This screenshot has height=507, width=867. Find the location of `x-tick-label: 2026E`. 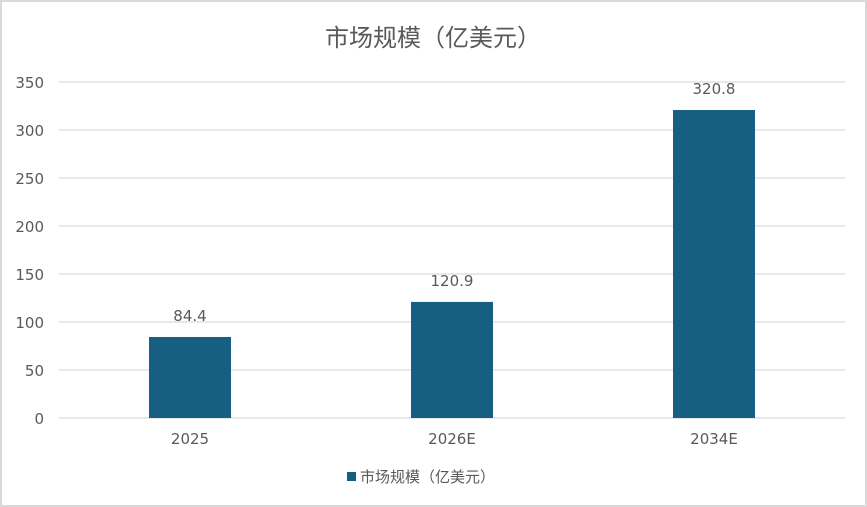

x-tick-label: 2026E is located at coordinates (452, 439).